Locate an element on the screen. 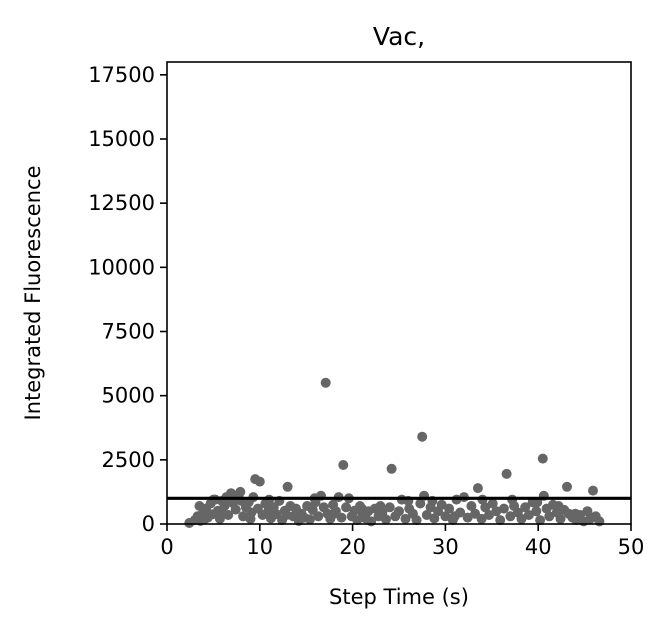 The width and height of the screenshot is (669, 631). y-tick-label: 10000 is located at coordinates (121, 267).